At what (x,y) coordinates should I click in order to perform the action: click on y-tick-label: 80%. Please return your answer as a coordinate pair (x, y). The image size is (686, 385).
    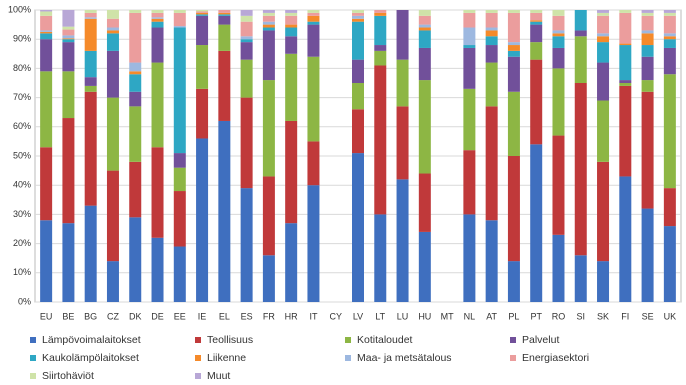
    Looking at the image, I should click on (22, 68).